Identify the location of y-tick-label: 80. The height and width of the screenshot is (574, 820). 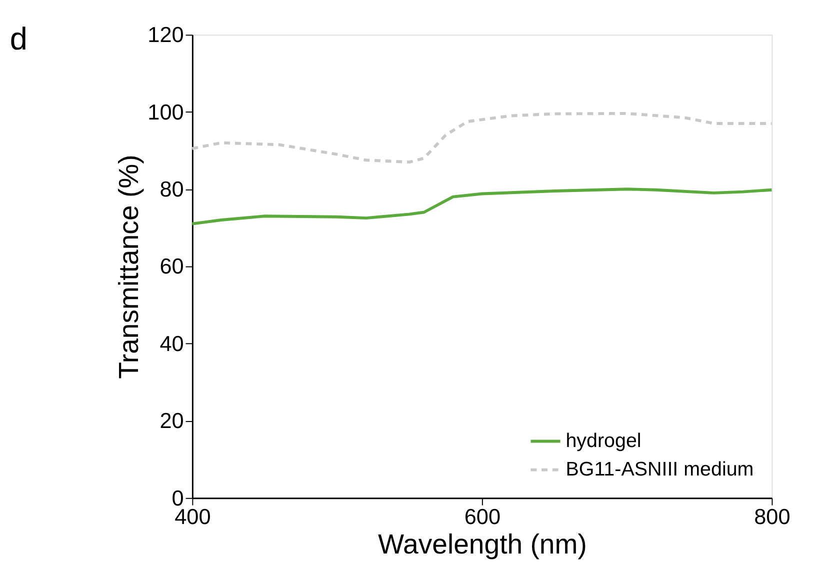
(172, 189).